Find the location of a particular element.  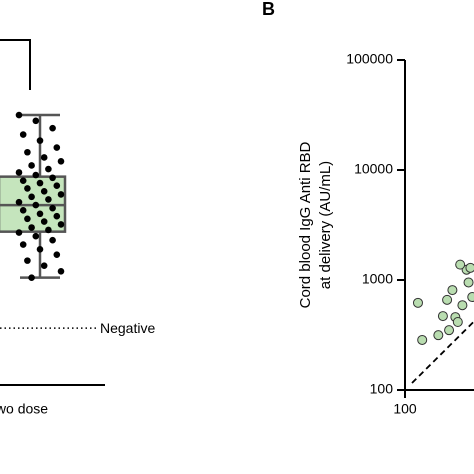

x-tick-label: 100 is located at coordinates (405, 409).